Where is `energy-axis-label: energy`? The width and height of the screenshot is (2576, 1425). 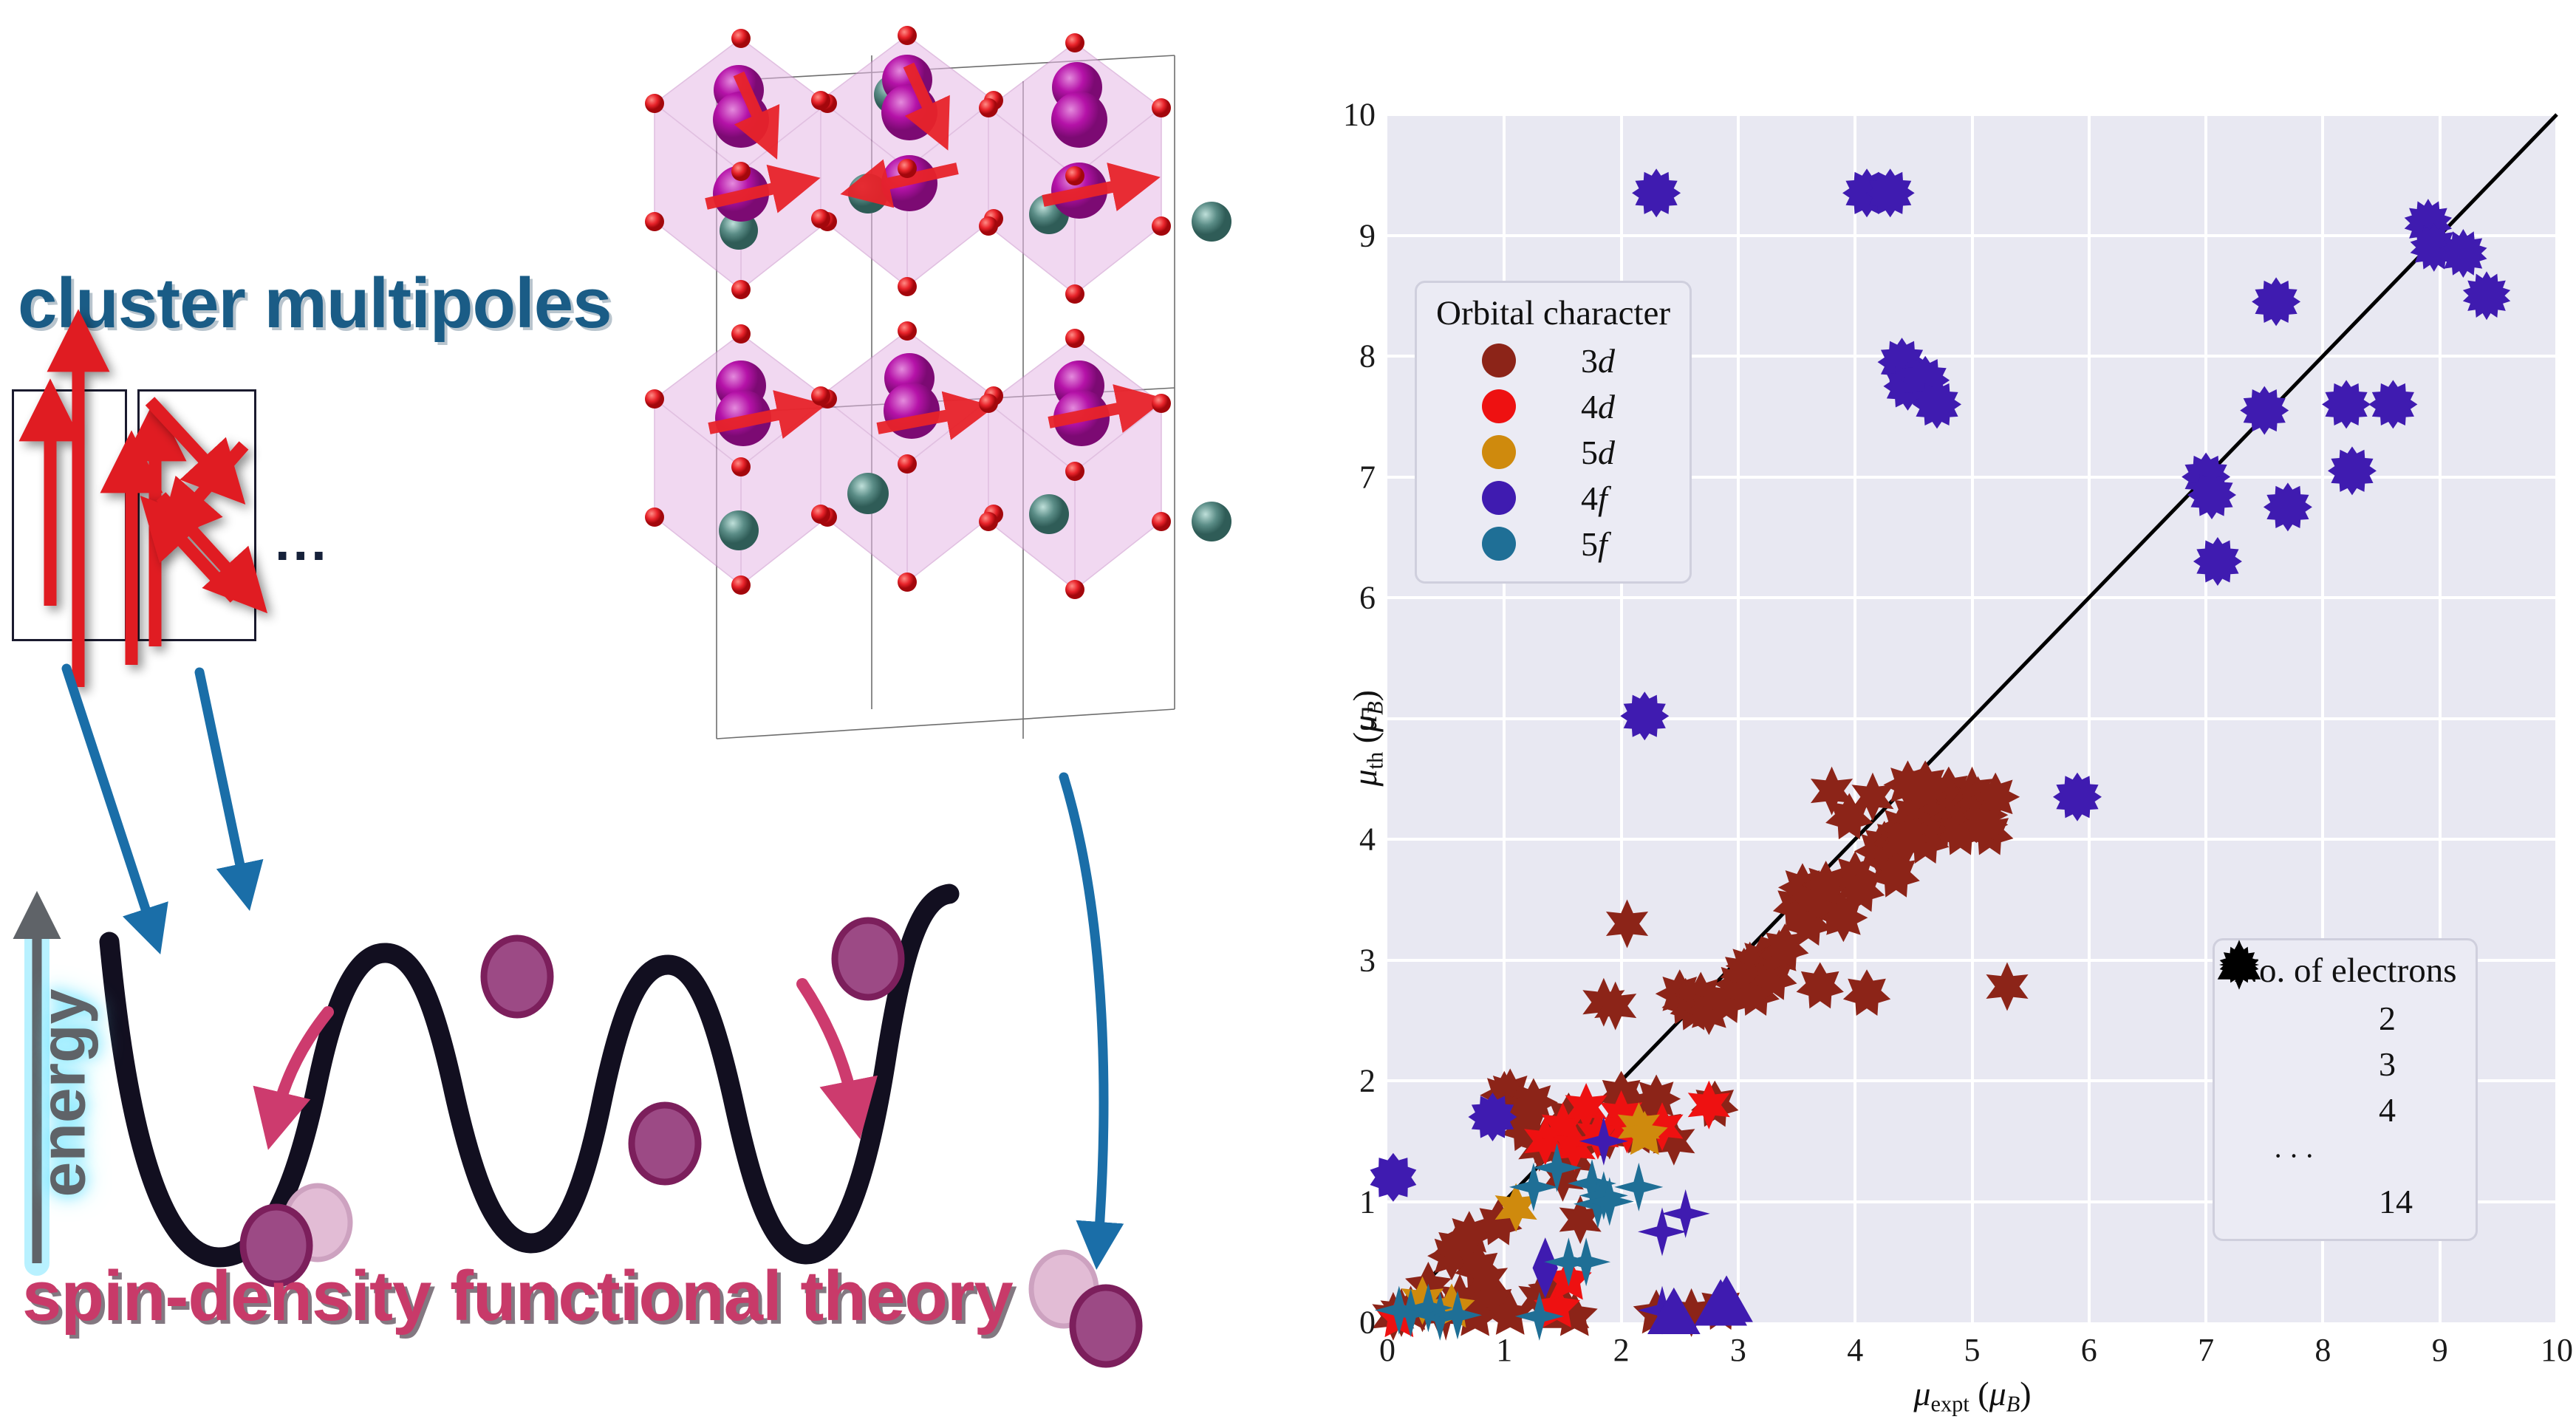
energy-axis-label: energy is located at coordinates (63, 1092).